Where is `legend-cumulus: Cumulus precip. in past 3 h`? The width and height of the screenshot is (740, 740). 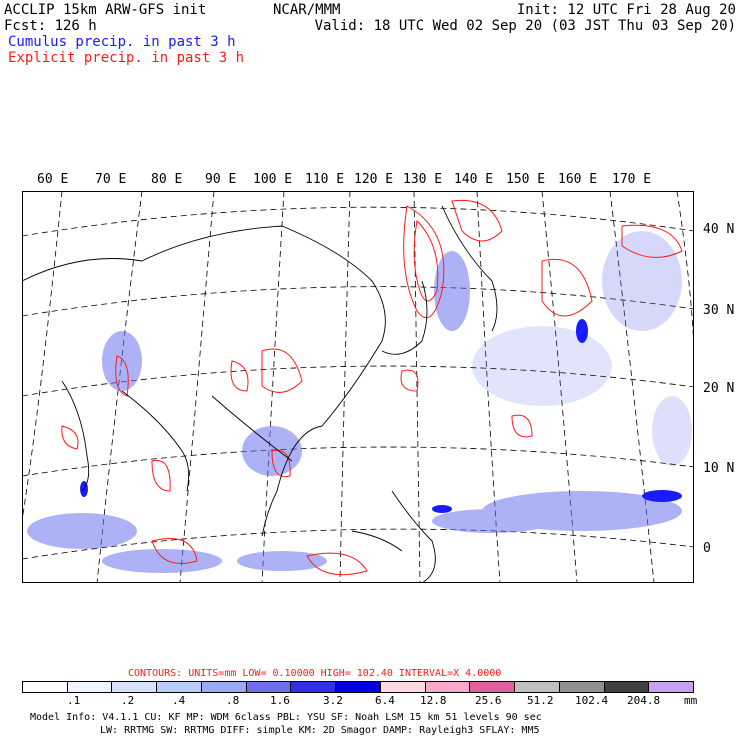
legend-cumulus: Cumulus precip. in past 3 h is located at coordinates (122, 42).